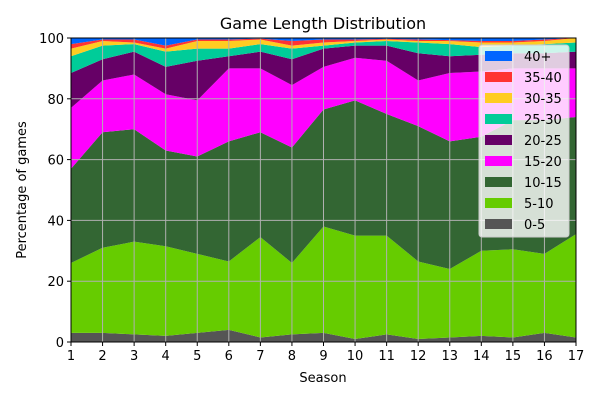 Image resolution: width=600 pixels, height=400 pixels. Describe the element at coordinates (292, 356) in the screenshot. I see `x-tick-label: 8` at that location.